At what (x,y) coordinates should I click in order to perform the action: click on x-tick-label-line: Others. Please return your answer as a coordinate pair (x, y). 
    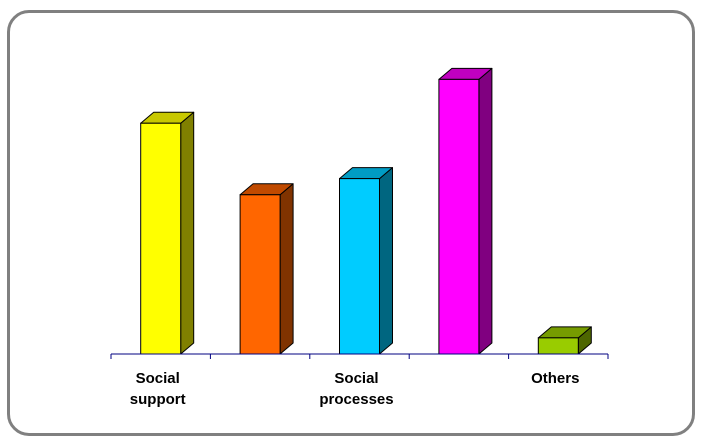
    Looking at the image, I should click on (555, 378).